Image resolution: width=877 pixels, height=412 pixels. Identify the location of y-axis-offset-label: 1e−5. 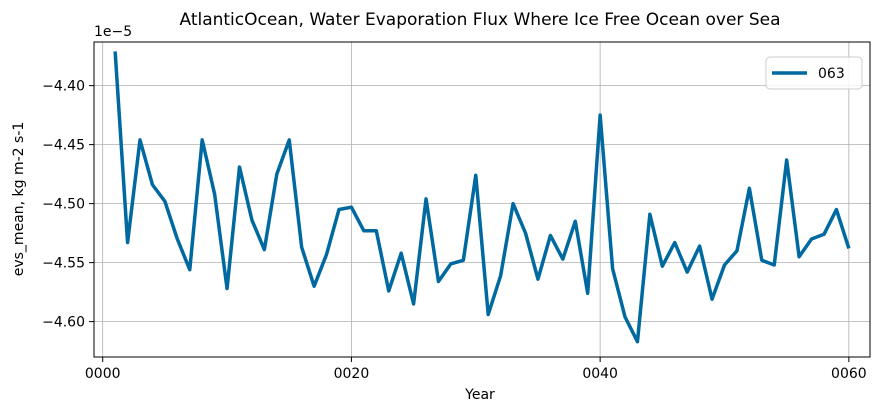
(113, 32).